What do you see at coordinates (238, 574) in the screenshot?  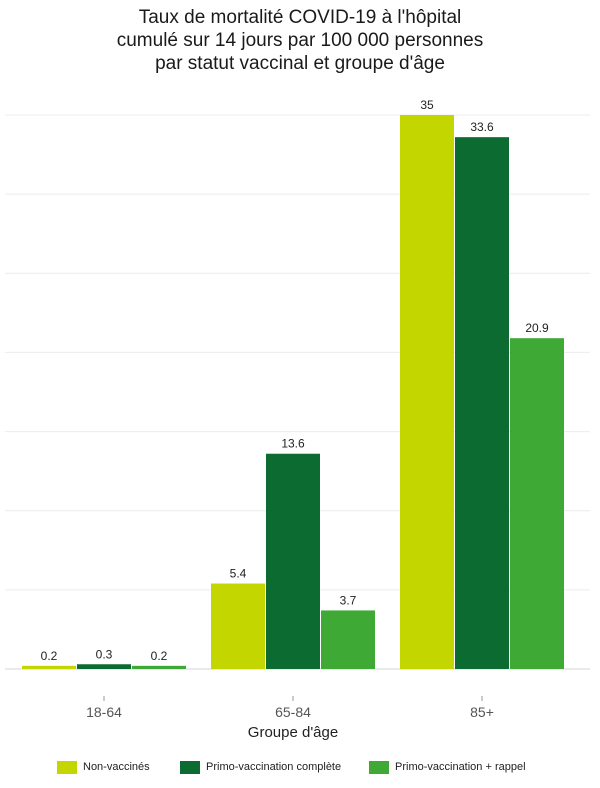 I see `data-label: 5.4` at bounding box center [238, 574].